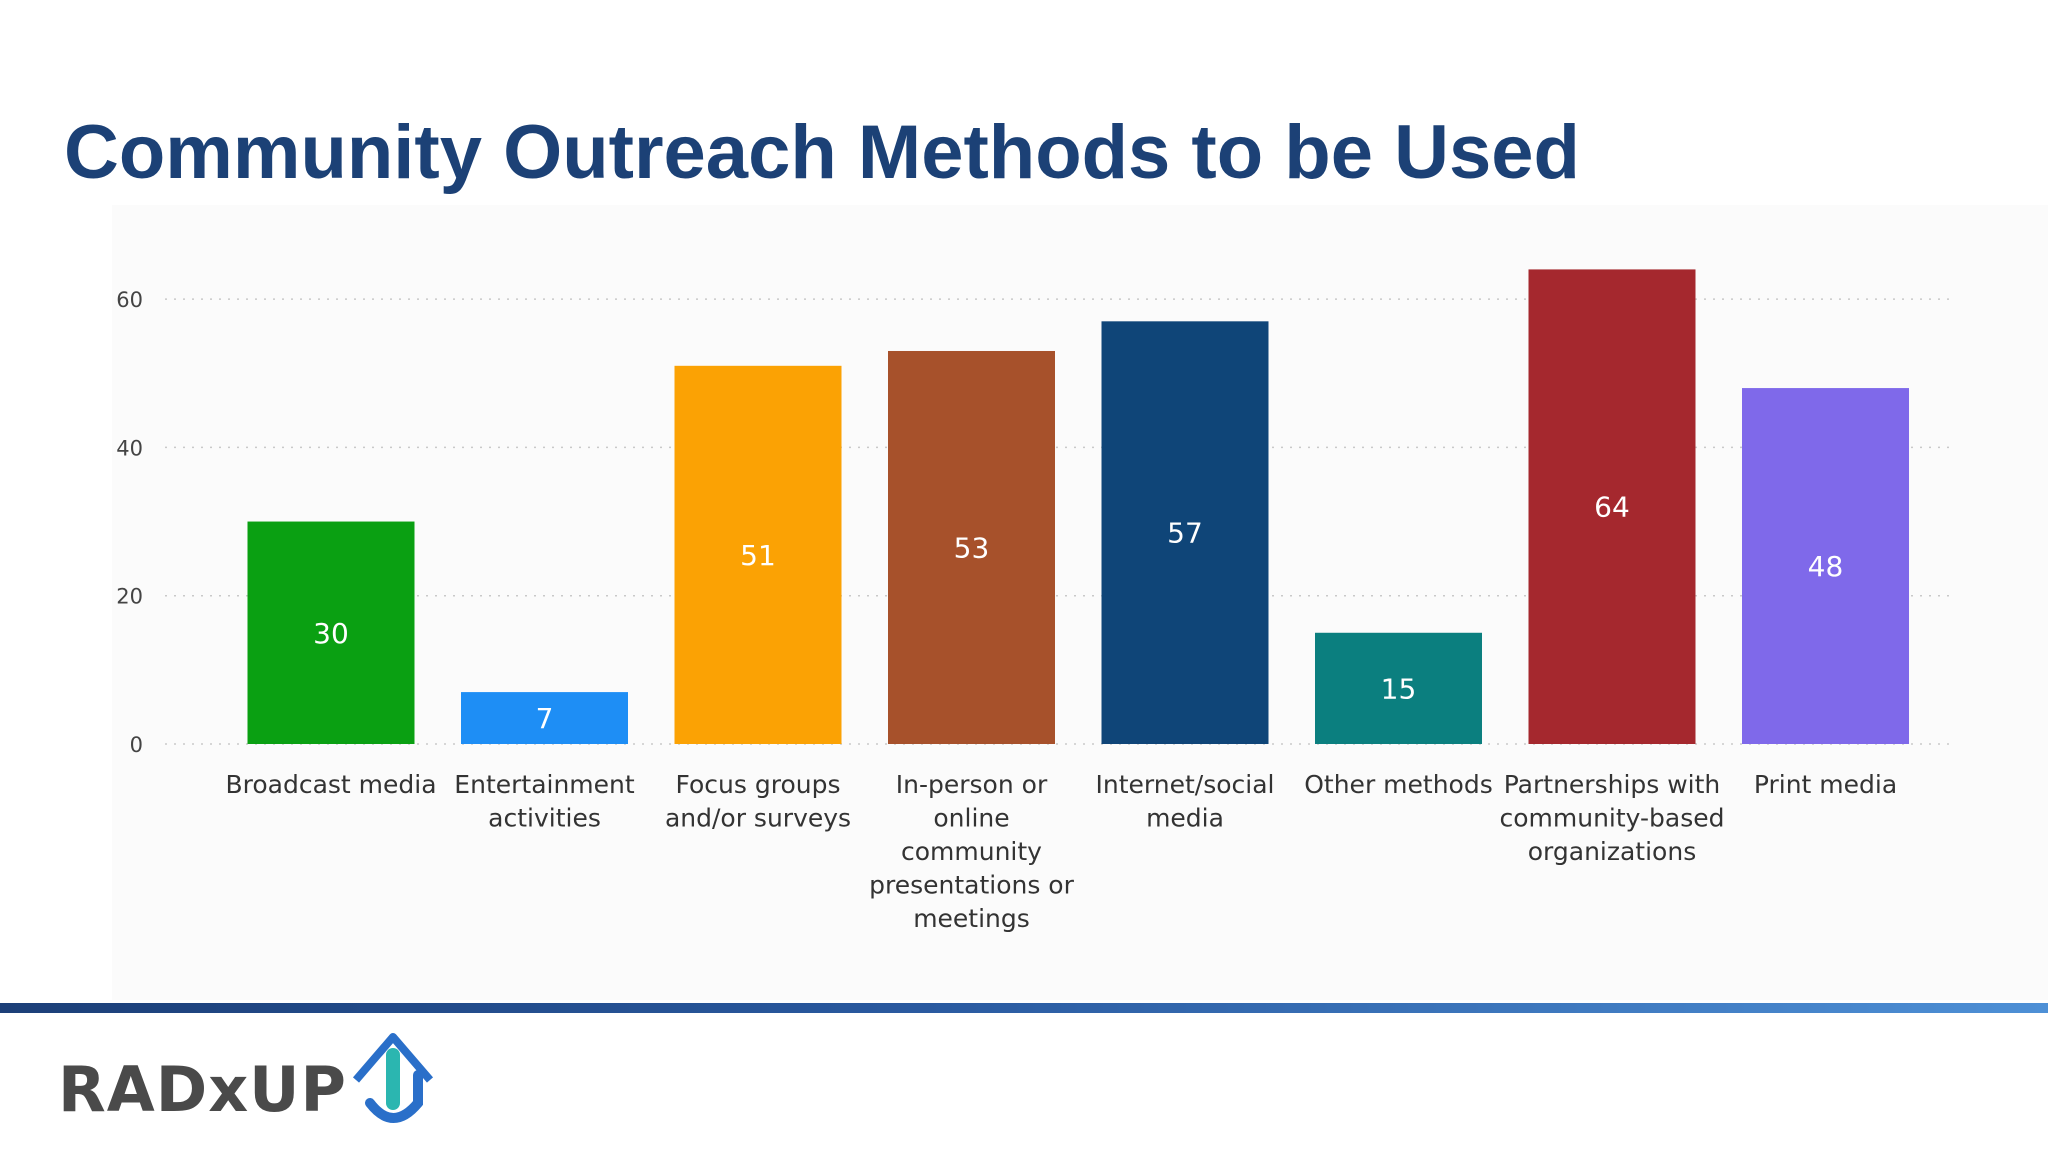  Describe the element at coordinates (1185, 801) in the screenshot. I see `x-axis-category-label: Internet/social media` at that location.